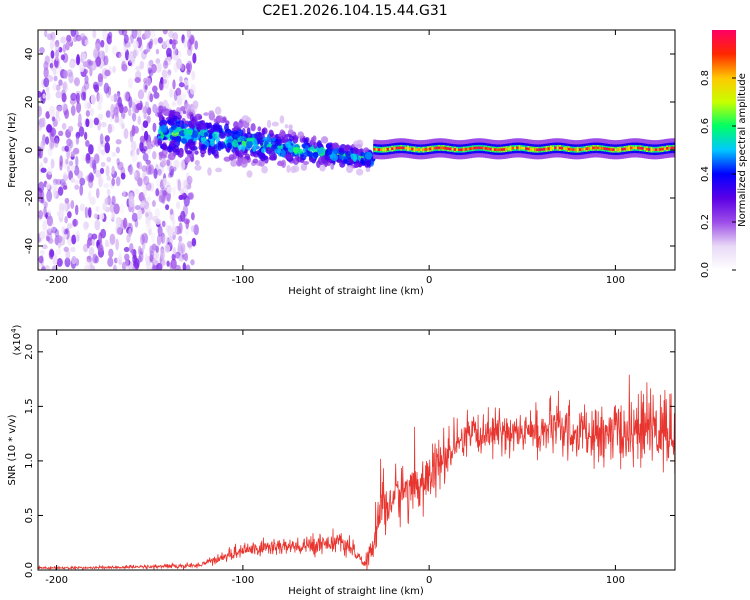 The width and height of the screenshot is (750, 600). Describe the element at coordinates (29, 246) in the screenshot. I see `y-tick-label: -40` at that location.